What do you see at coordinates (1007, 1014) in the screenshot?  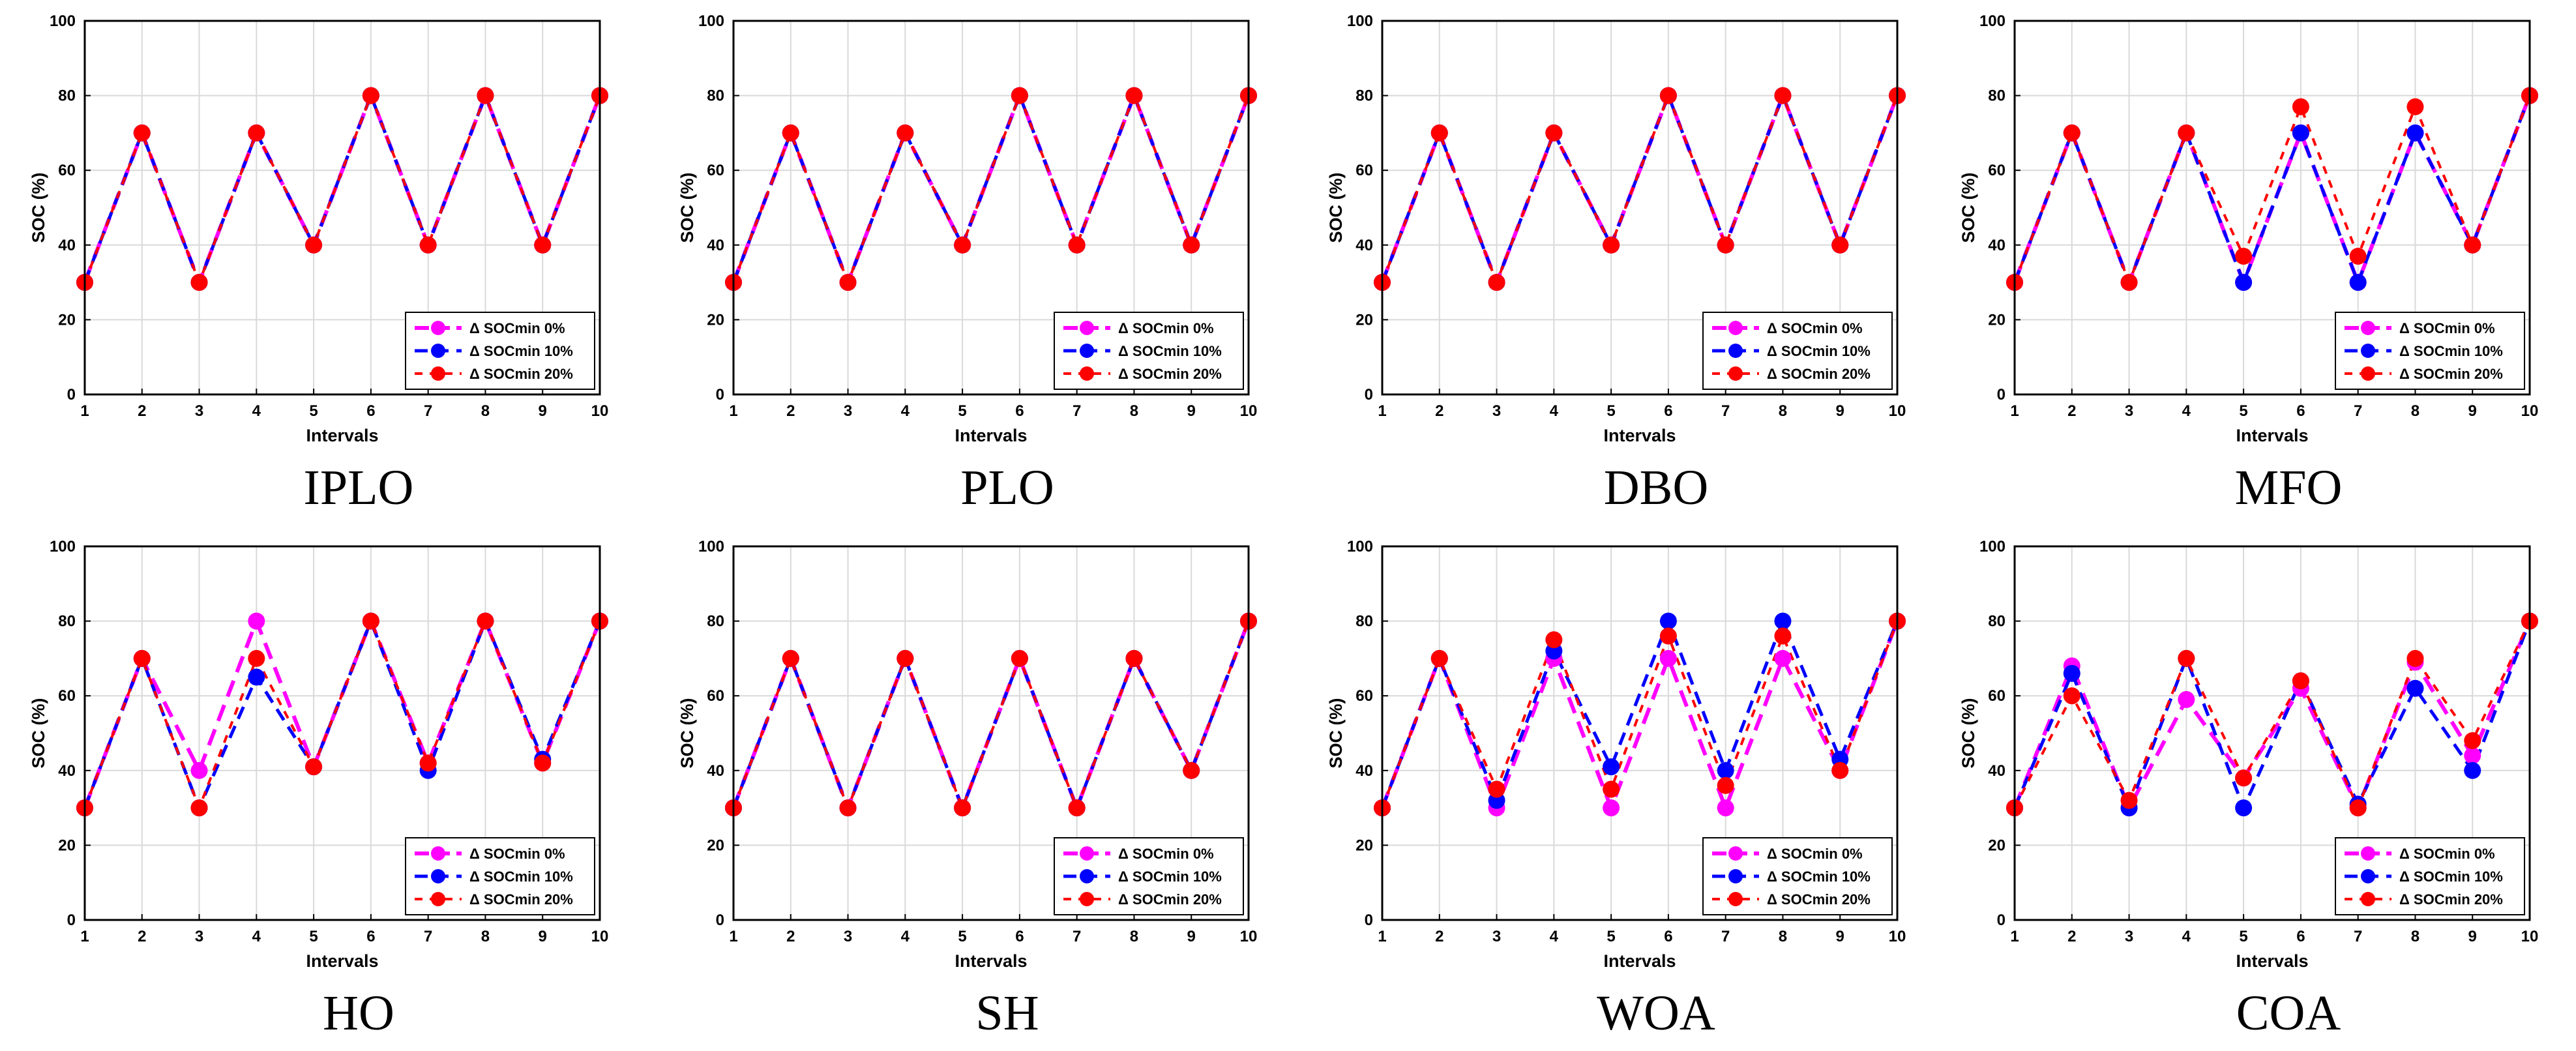 I see `panel-title-sh: SH` at bounding box center [1007, 1014].